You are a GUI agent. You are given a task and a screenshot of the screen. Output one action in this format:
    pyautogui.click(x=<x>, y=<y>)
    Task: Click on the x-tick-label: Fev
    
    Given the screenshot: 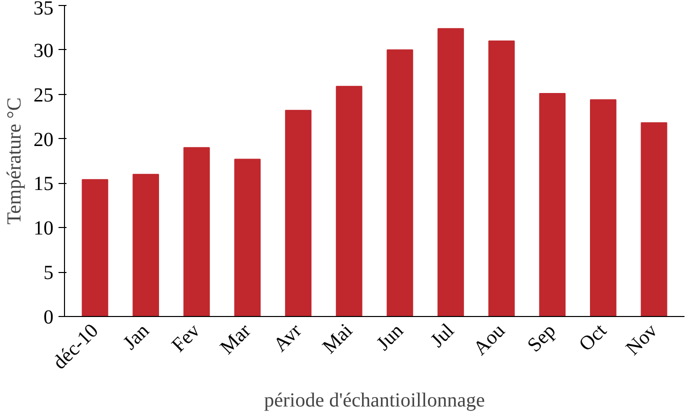 What is the action you would take?
    pyautogui.click(x=186, y=338)
    